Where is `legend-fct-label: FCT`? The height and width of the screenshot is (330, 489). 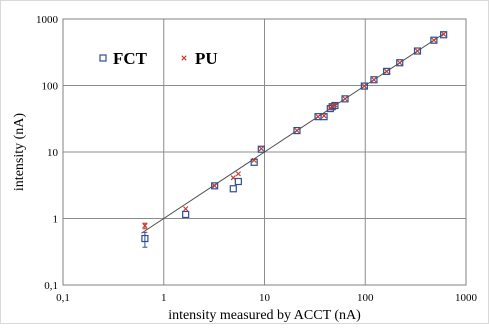 legend-fct-label: FCT is located at coordinates (130, 58).